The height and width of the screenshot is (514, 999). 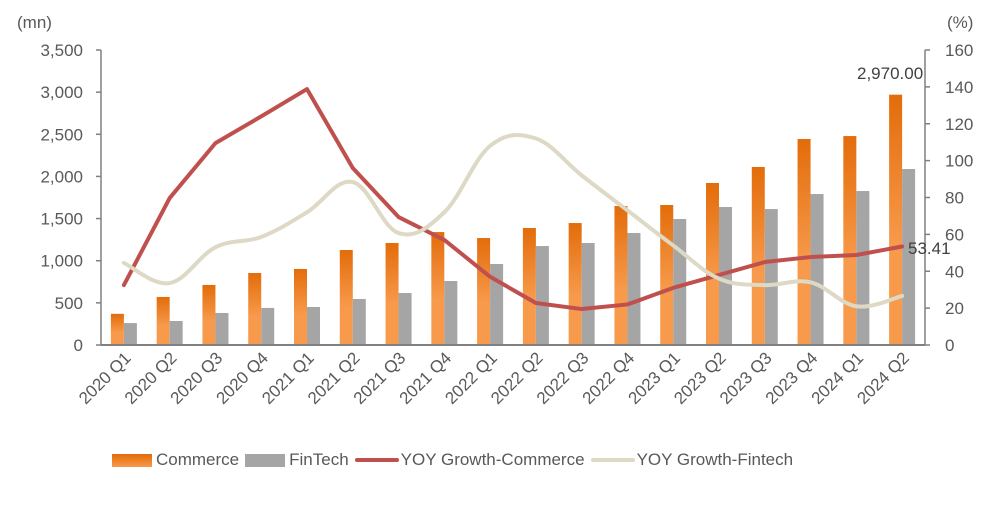 I want to click on right-tick-label: 80, so click(x=954, y=198).